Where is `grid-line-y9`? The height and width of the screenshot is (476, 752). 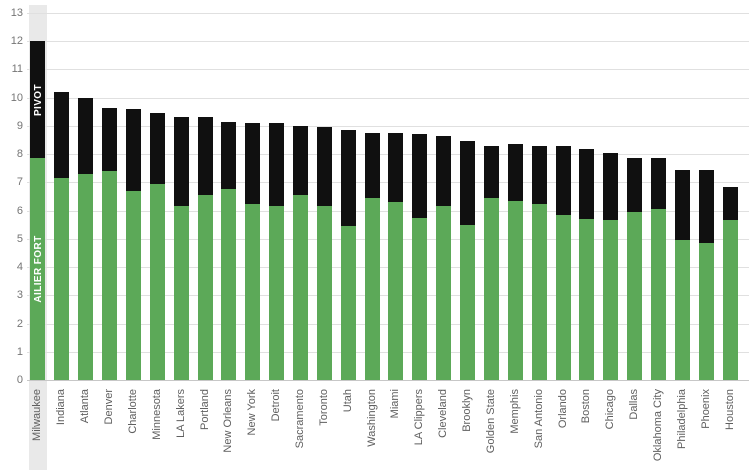
grid-line-y9 is located at coordinates (388, 126).